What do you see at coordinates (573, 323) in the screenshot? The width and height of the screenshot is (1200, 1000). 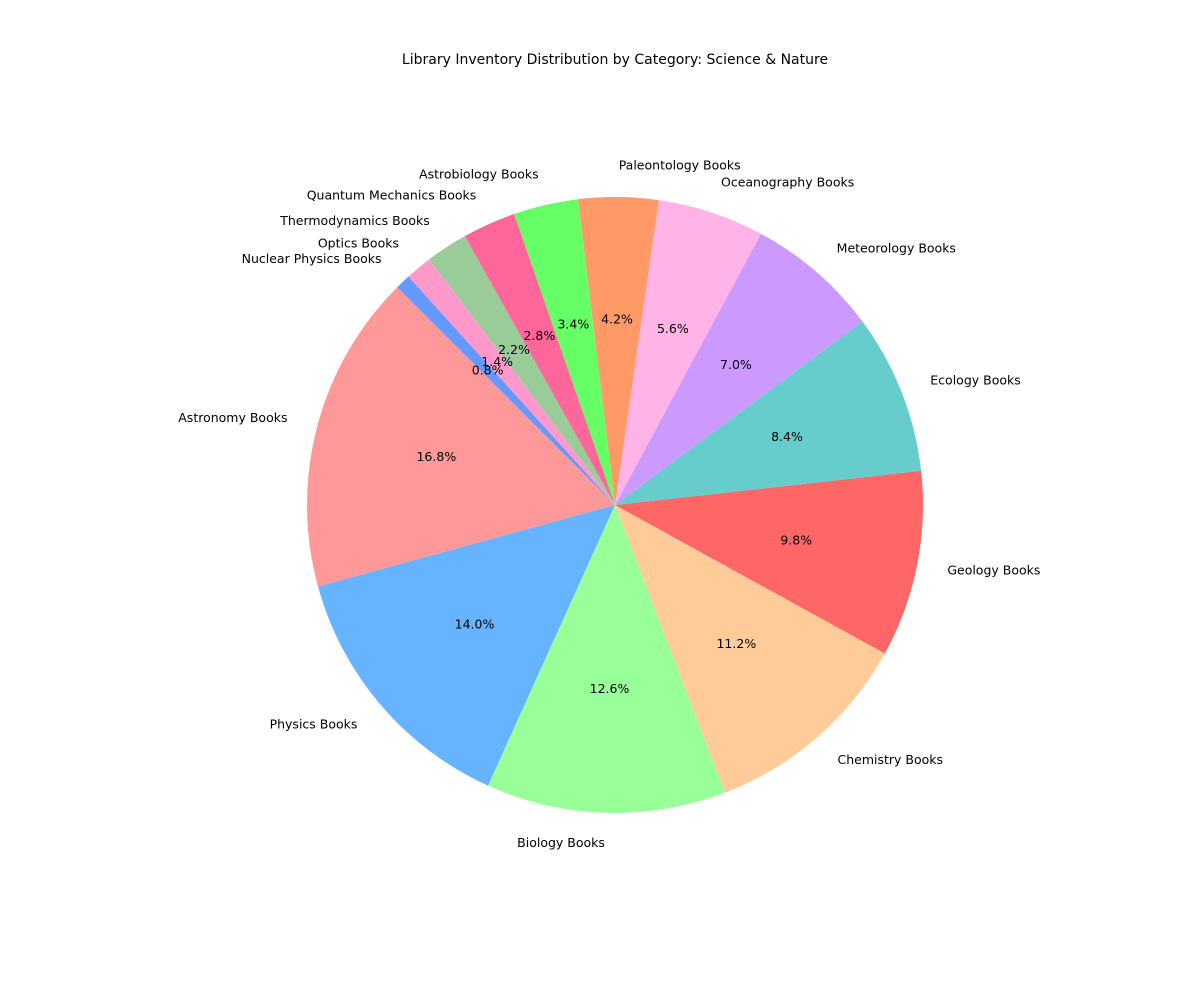 I see `slice-percent-label: 3.4%` at bounding box center [573, 323].